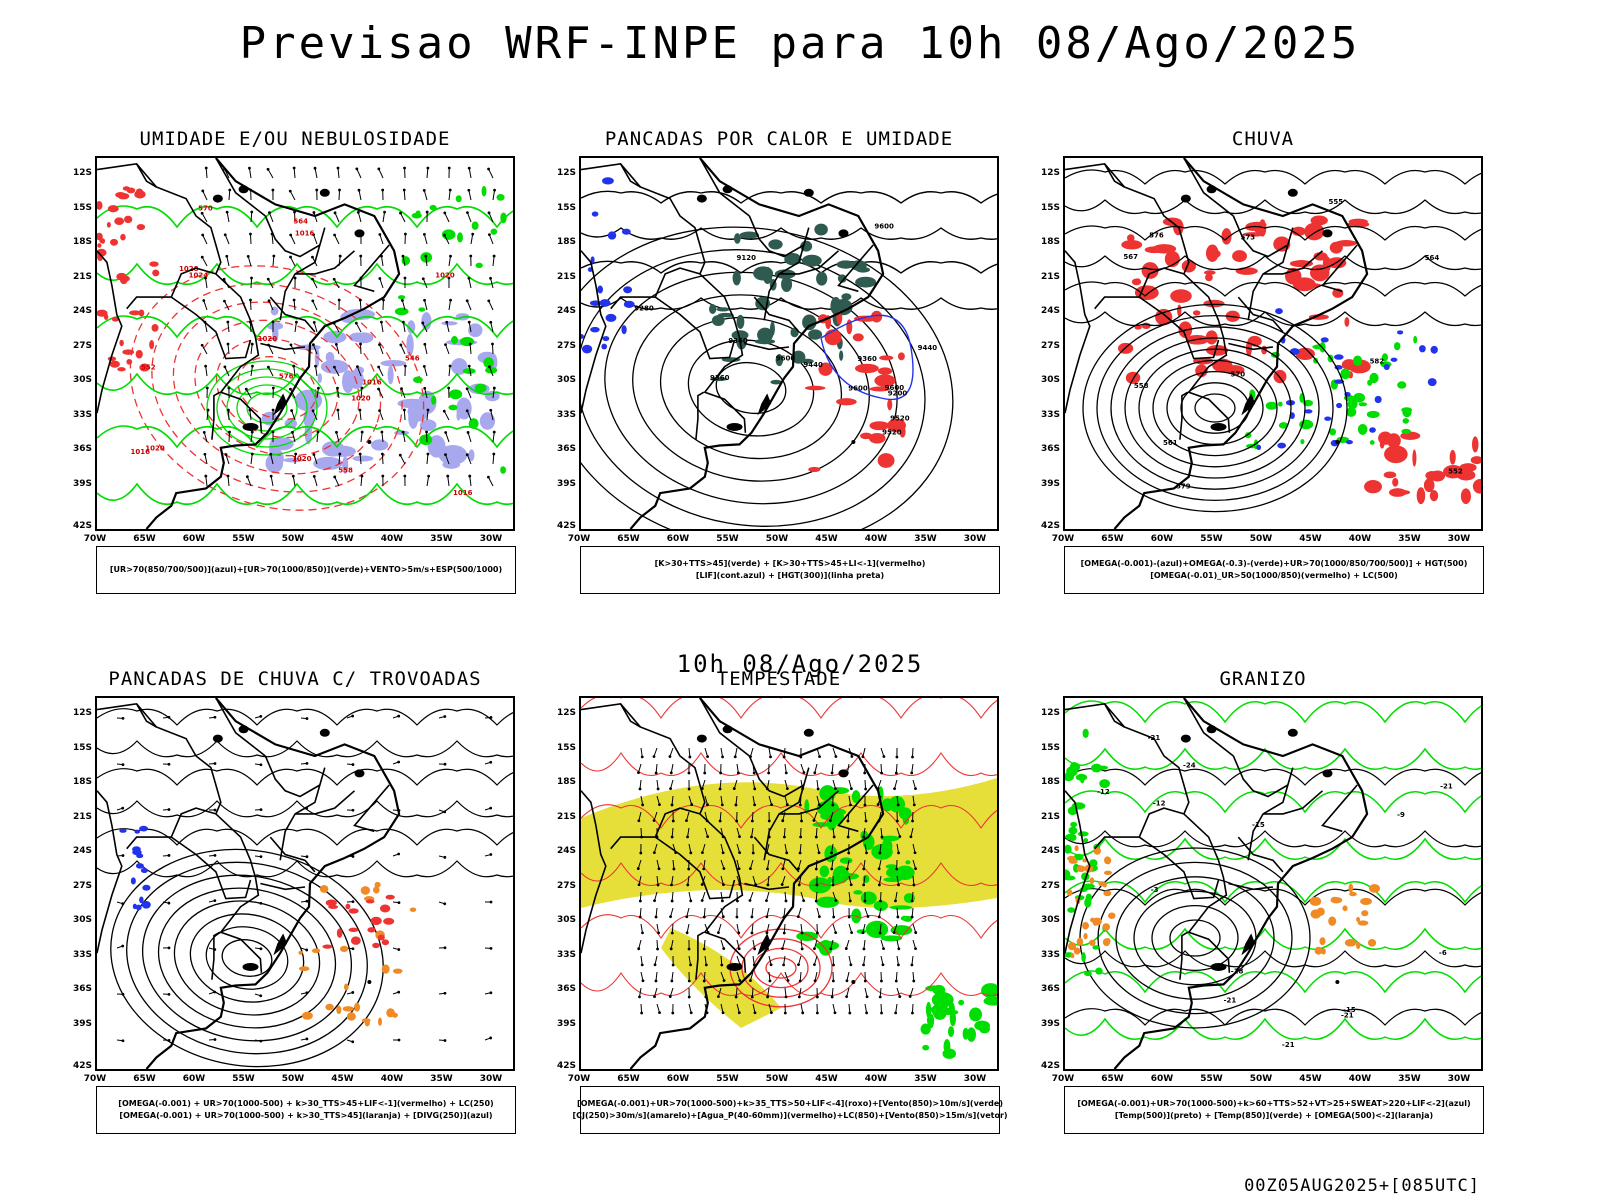  What do you see at coordinates (1130, 257) in the screenshot?
I see `contour-label: 567` at bounding box center [1130, 257].